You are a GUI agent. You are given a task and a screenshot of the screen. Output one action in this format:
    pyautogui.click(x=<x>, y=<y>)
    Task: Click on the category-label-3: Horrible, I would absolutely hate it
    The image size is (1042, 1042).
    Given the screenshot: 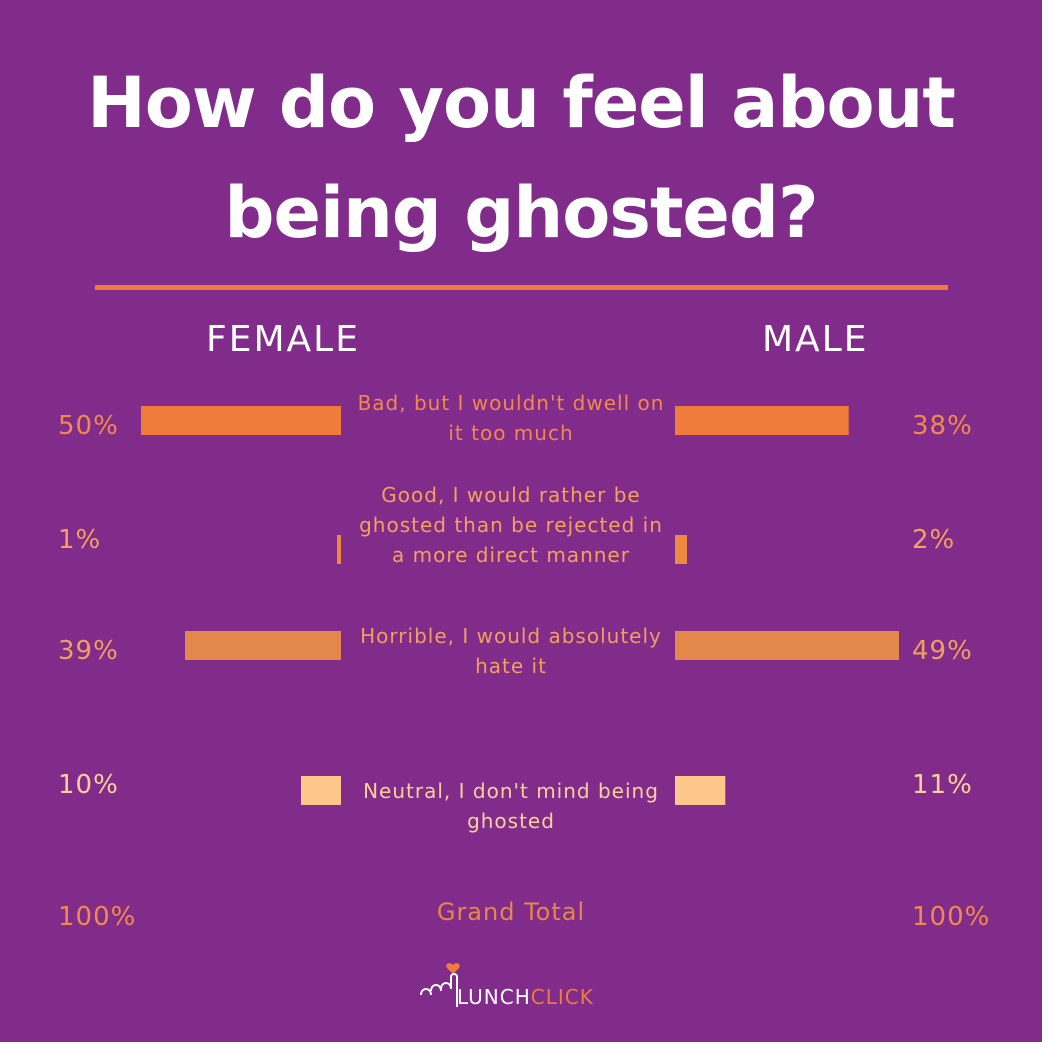 What is the action you would take?
    pyautogui.click(x=511, y=651)
    